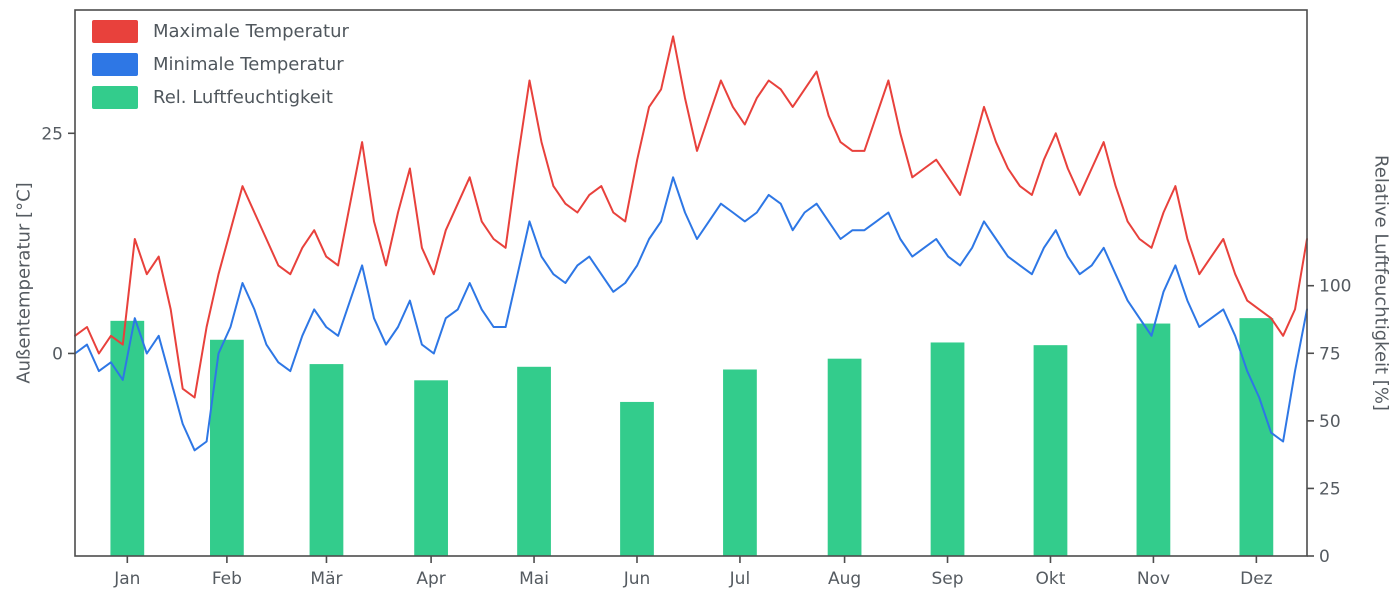 This screenshot has width=1400, height=600. What do you see at coordinates (1330, 354) in the screenshot?
I see `right-tick-label: 75` at bounding box center [1330, 354].